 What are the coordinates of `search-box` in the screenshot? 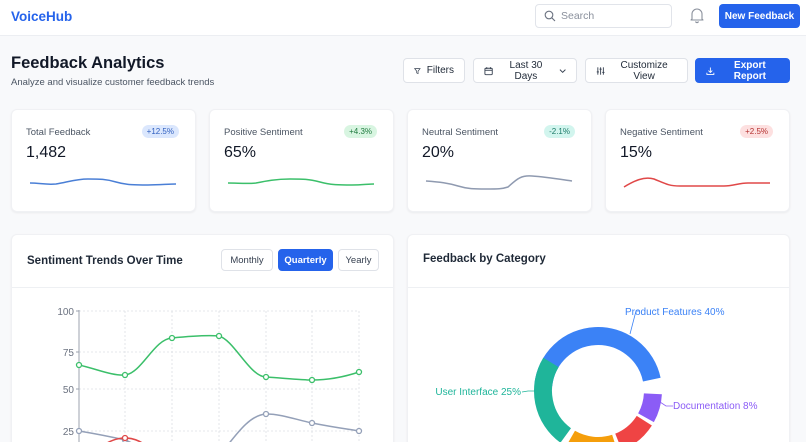 It's located at (603, 16).